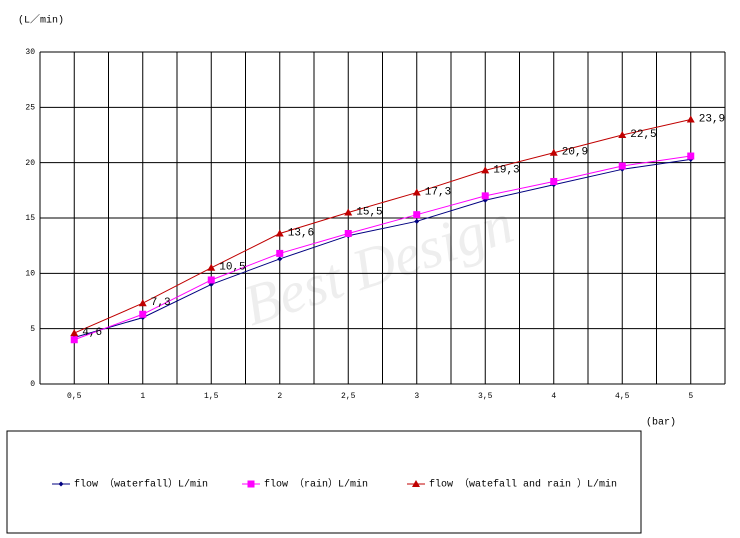 This screenshot has width=740, height=538. Describe the element at coordinates (643, 135) in the screenshot. I see `value-label: 22,5` at that location.